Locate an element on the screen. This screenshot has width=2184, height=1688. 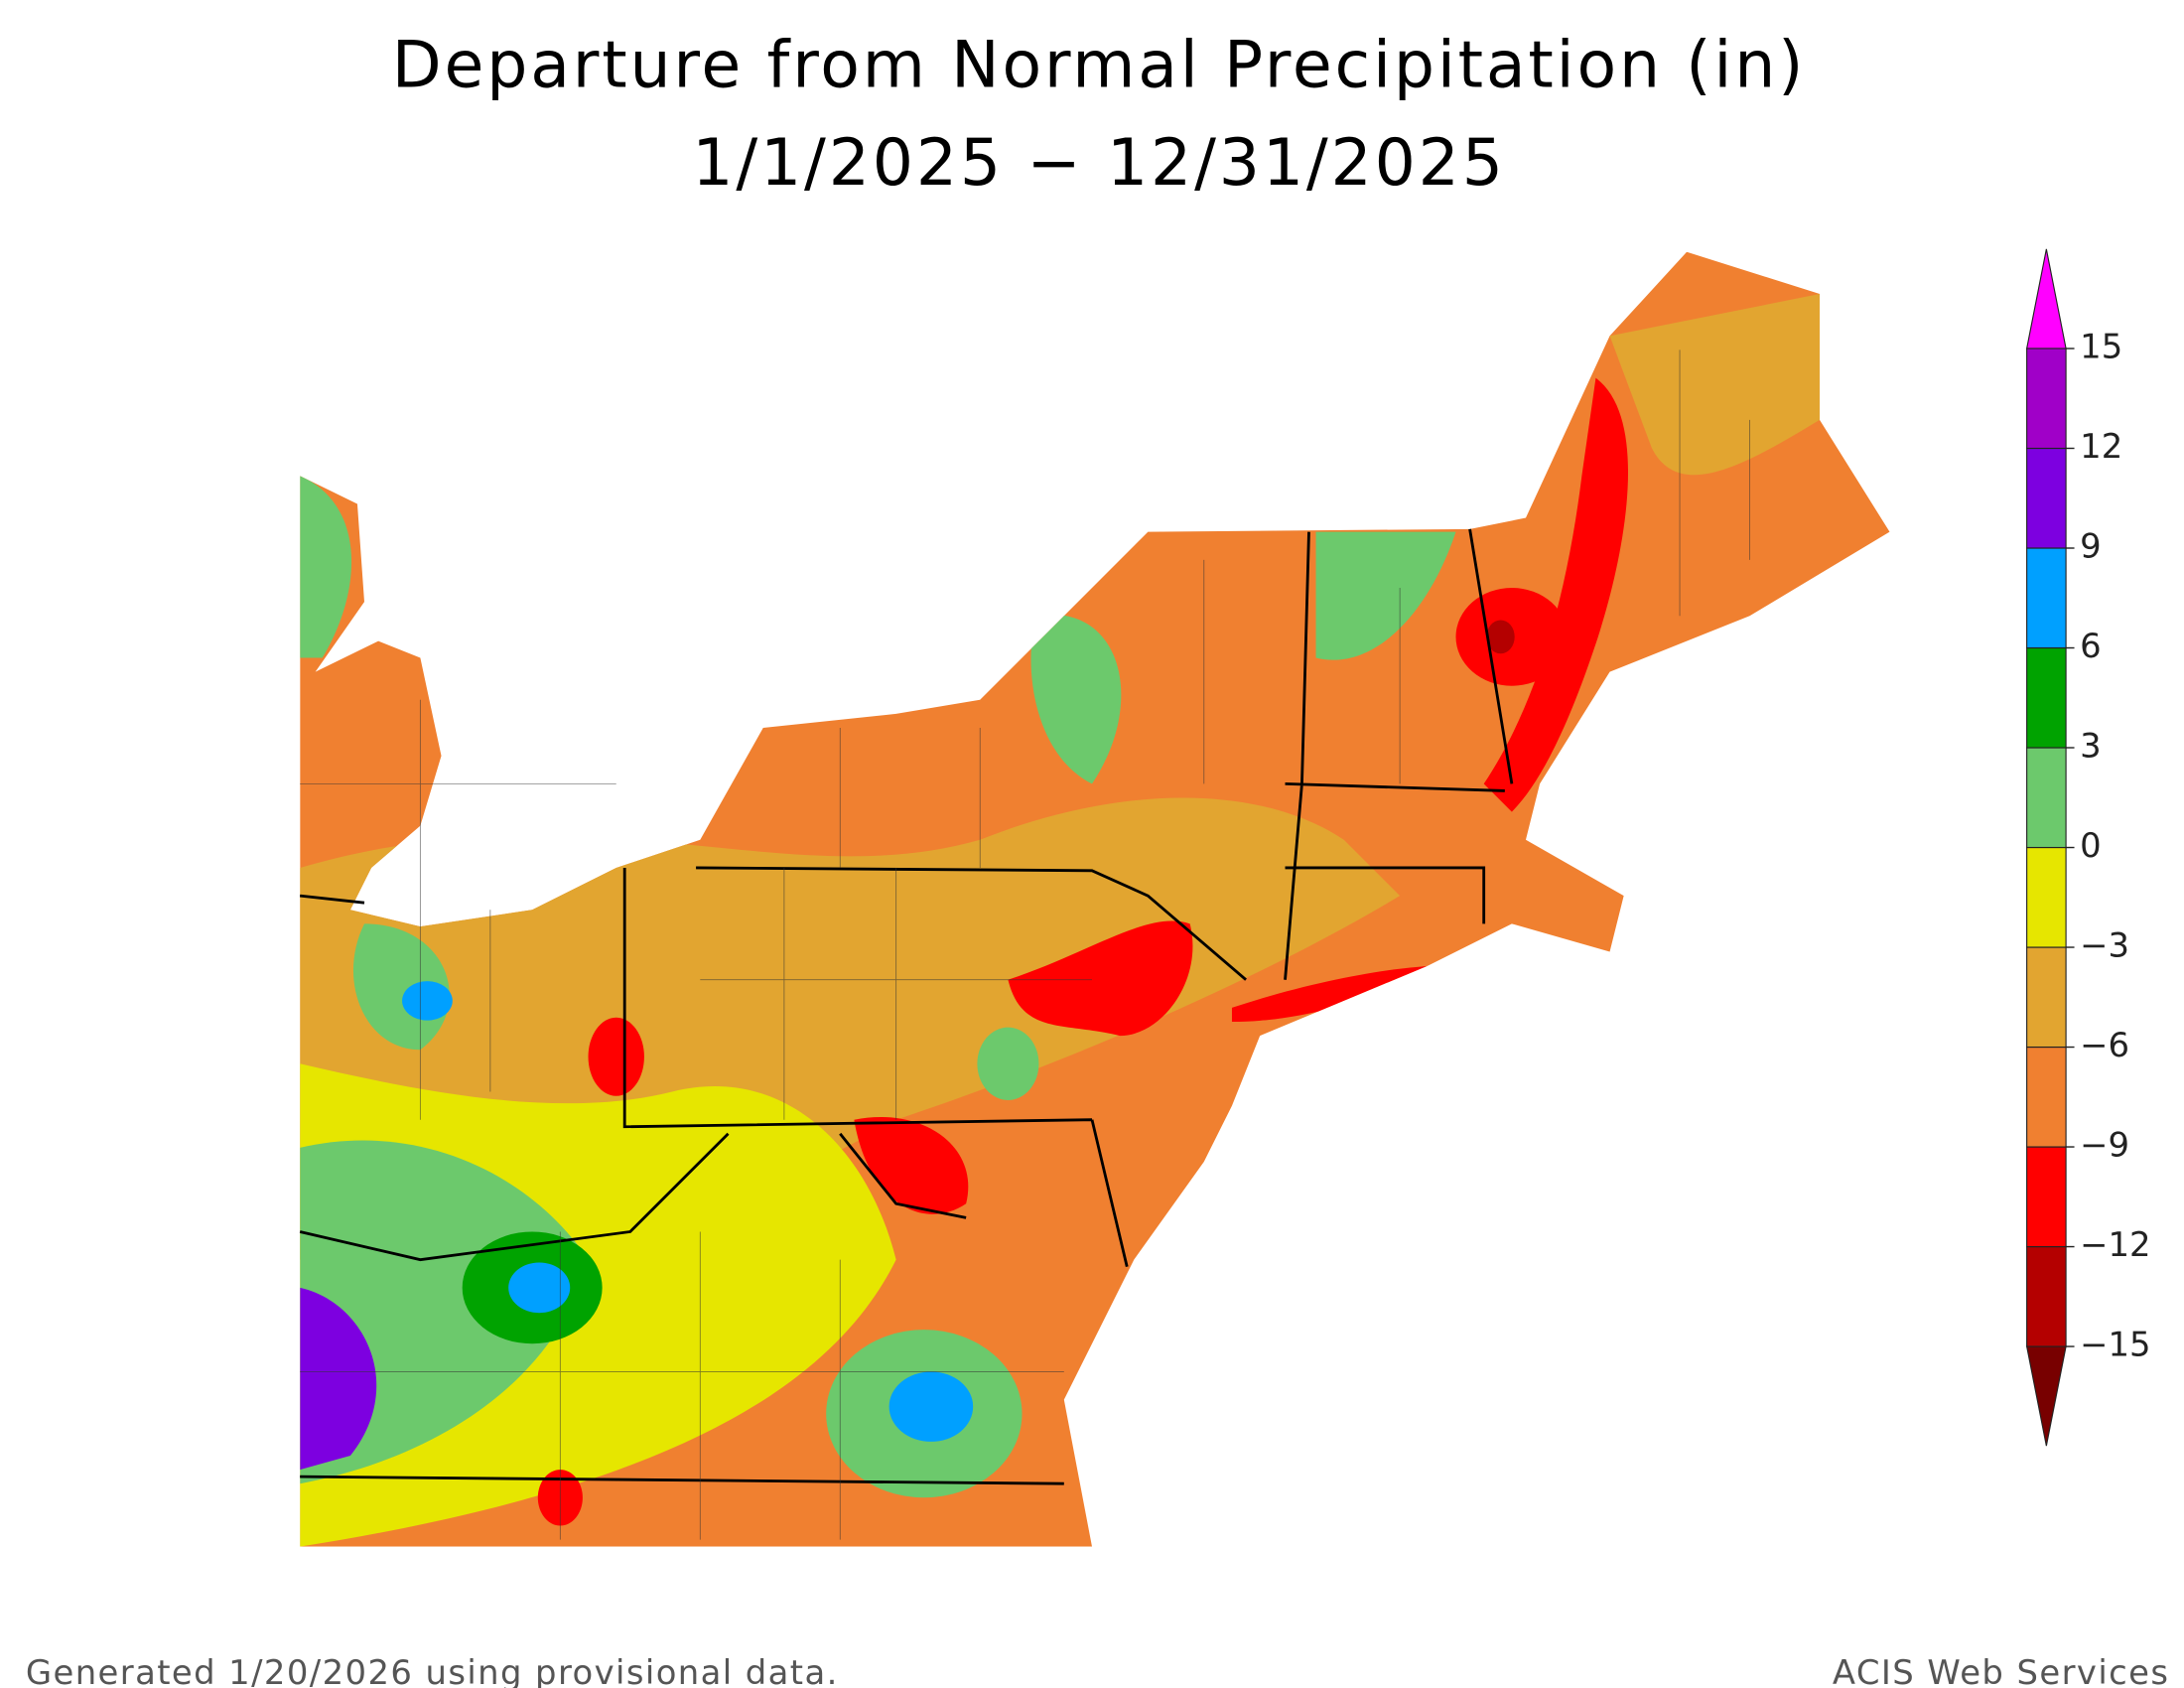
title-line: Departure from Normal Precipitation (in) is located at coordinates (1099, 65).